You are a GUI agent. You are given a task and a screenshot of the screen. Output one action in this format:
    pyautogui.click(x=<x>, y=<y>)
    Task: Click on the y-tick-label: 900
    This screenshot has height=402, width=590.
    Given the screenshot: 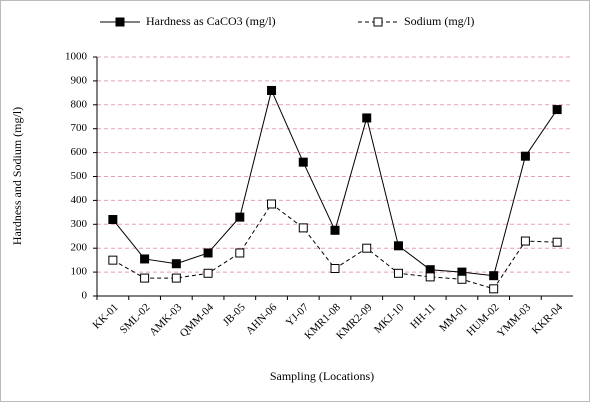 What is the action you would take?
    pyautogui.click(x=79, y=80)
    